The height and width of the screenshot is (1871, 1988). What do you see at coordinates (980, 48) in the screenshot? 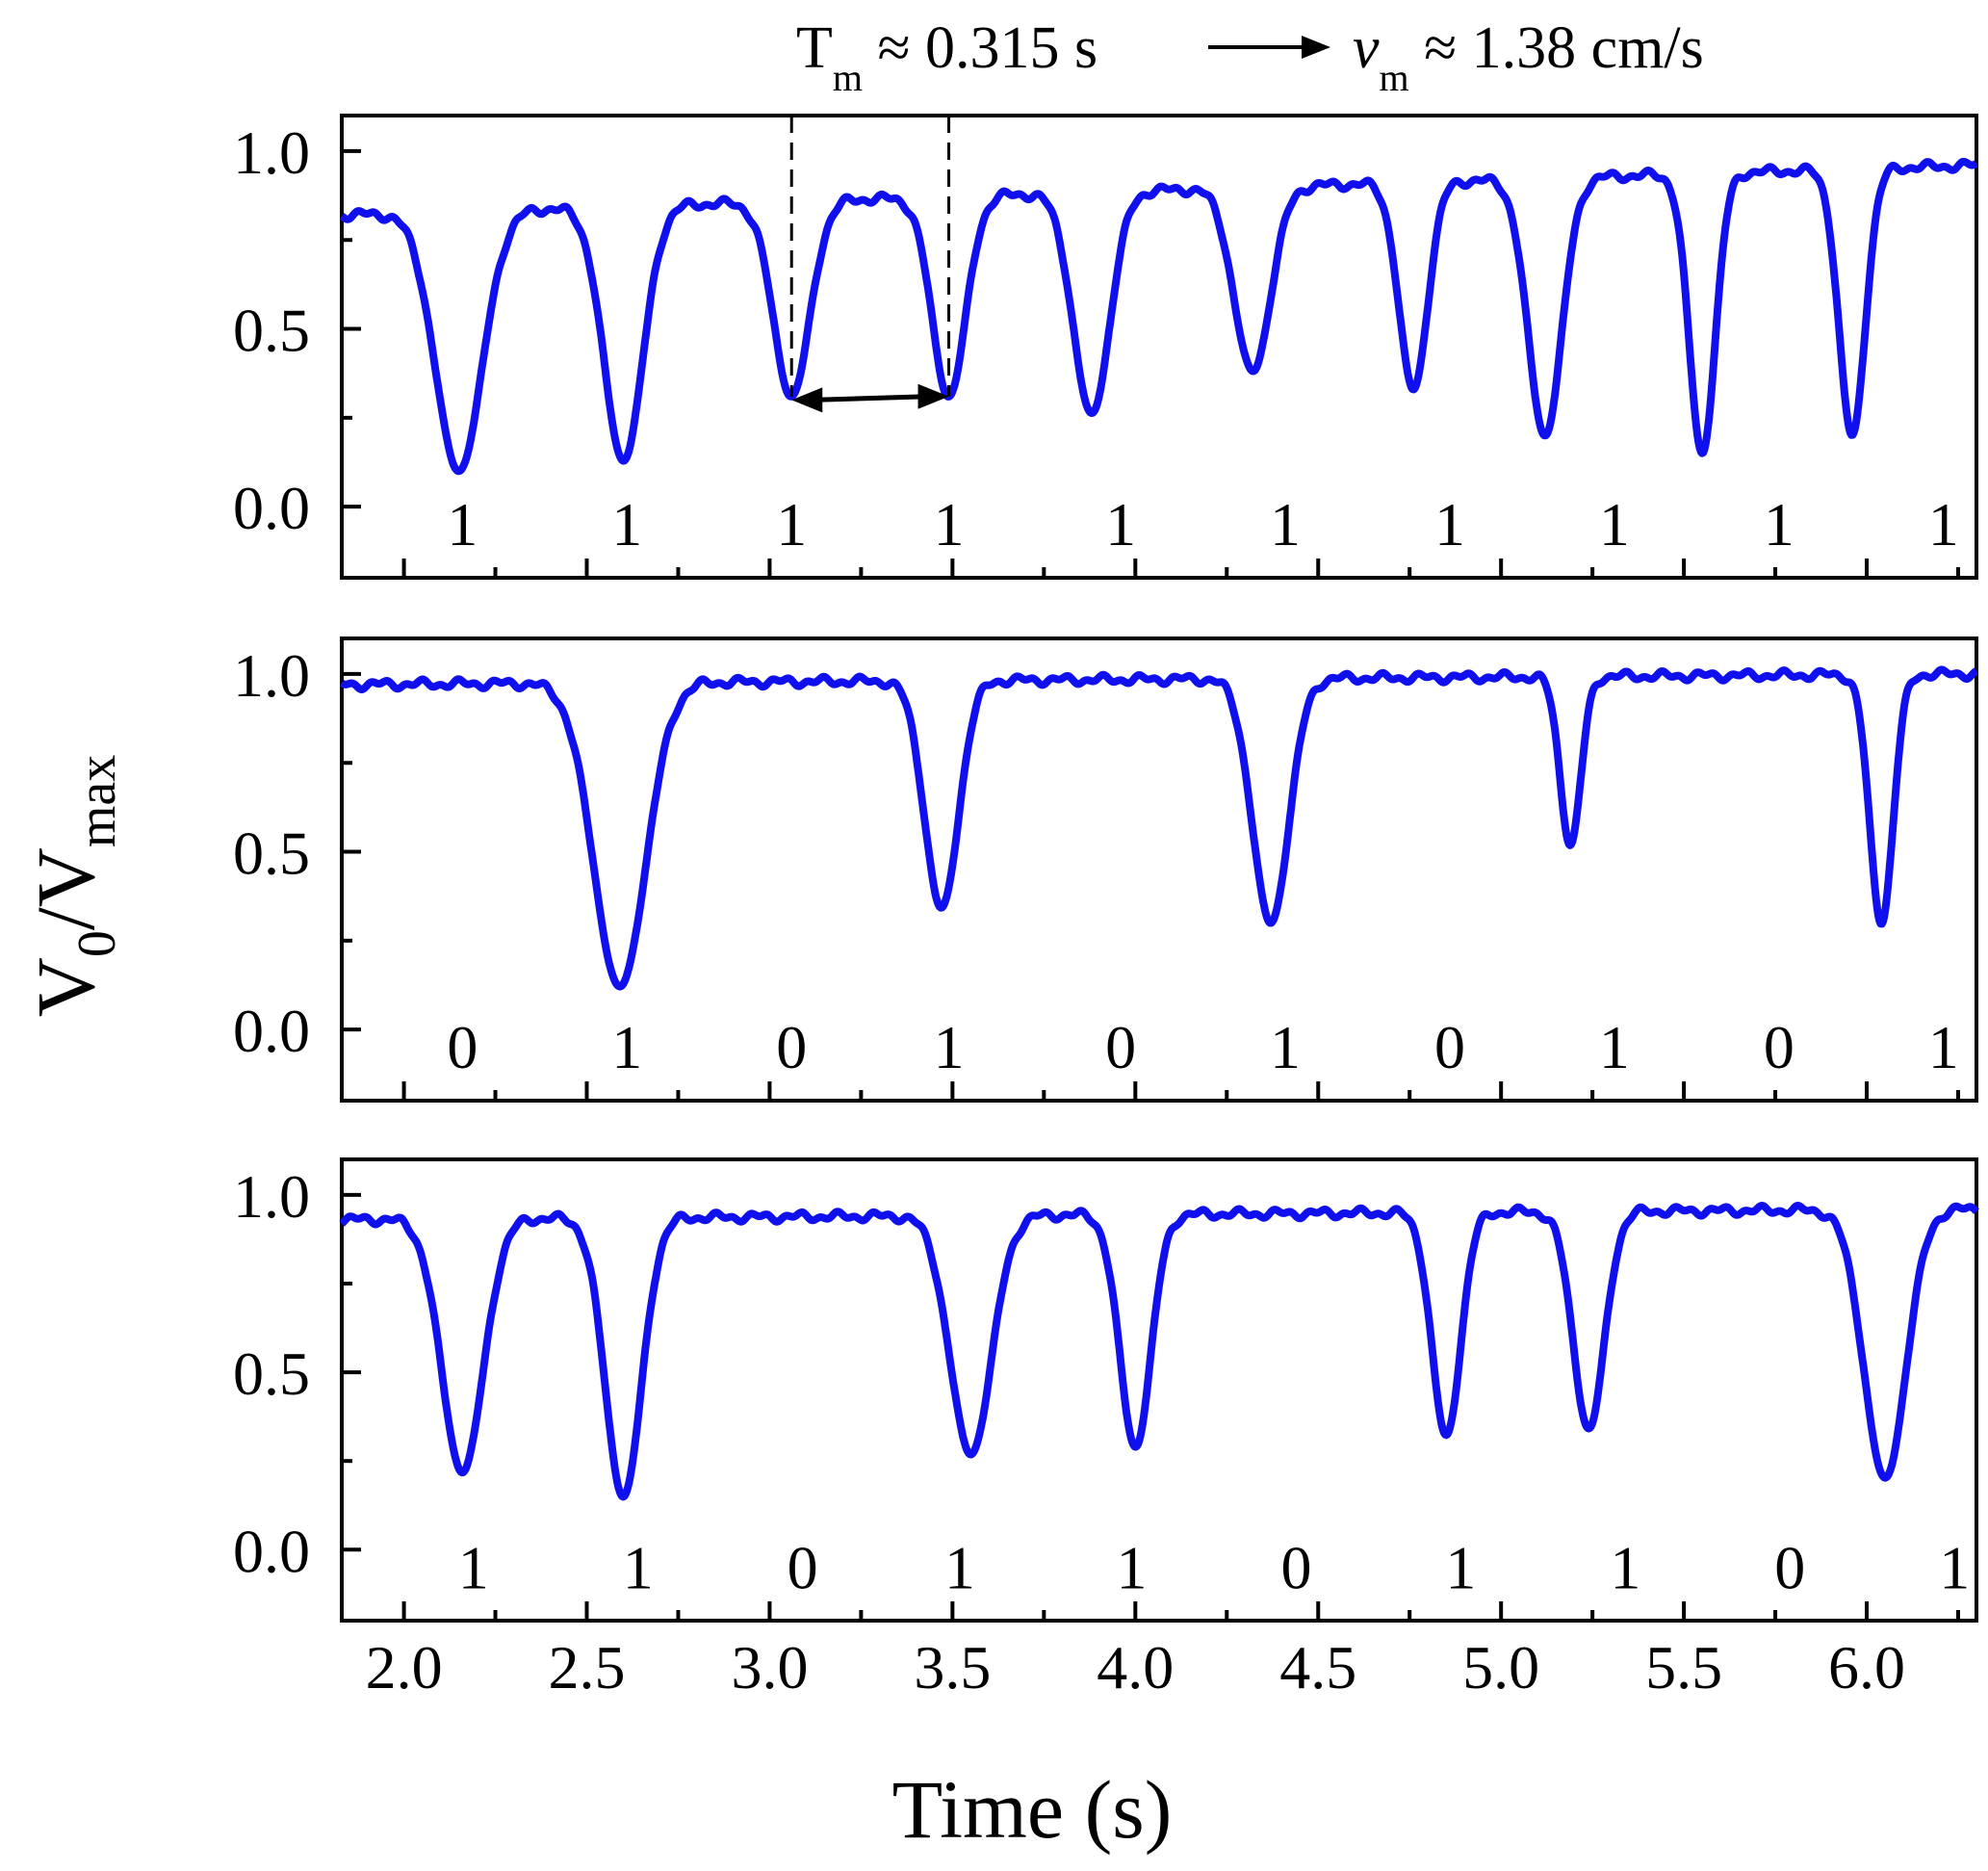
I see `period-value: ≈ 0.315 s` at bounding box center [980, 48].